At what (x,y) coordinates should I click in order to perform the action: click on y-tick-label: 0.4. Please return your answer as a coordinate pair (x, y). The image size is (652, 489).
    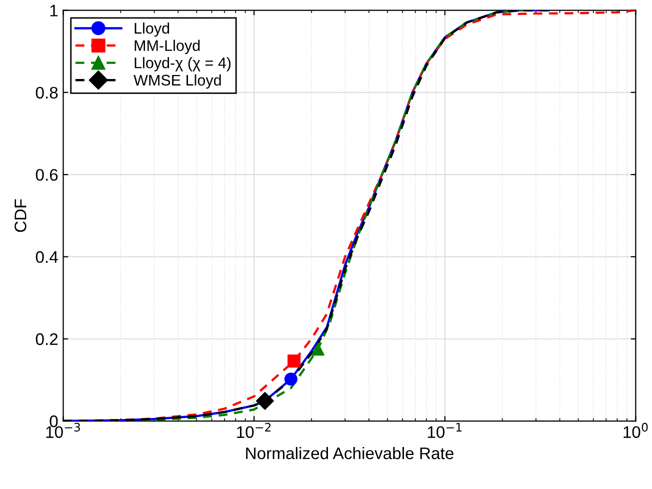
    Looking at the image, I should click on (47, 257).